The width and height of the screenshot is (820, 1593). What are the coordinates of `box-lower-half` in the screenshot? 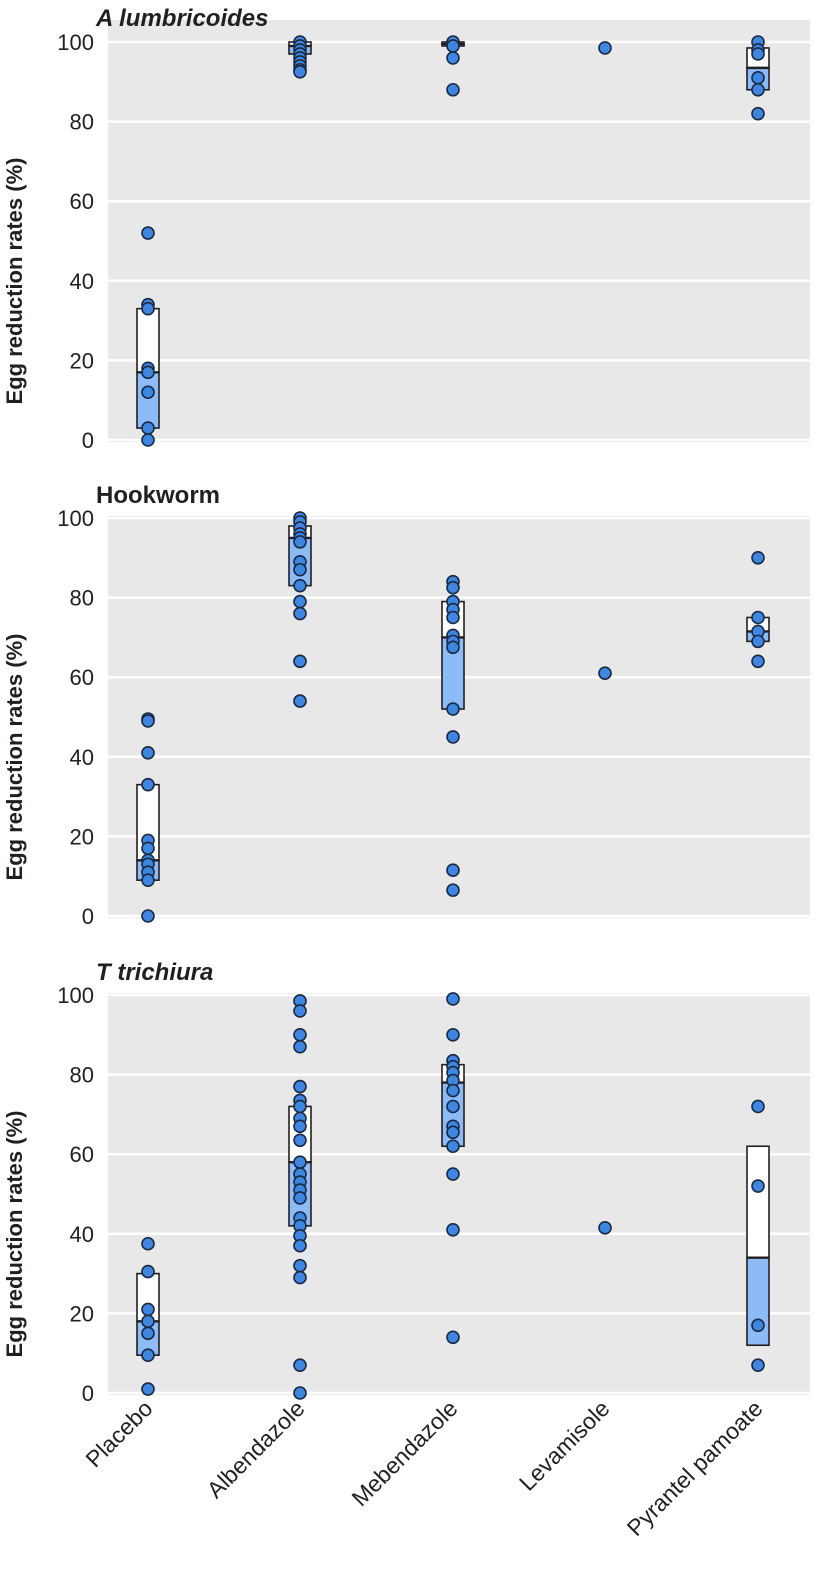 It's located at (148, 400).